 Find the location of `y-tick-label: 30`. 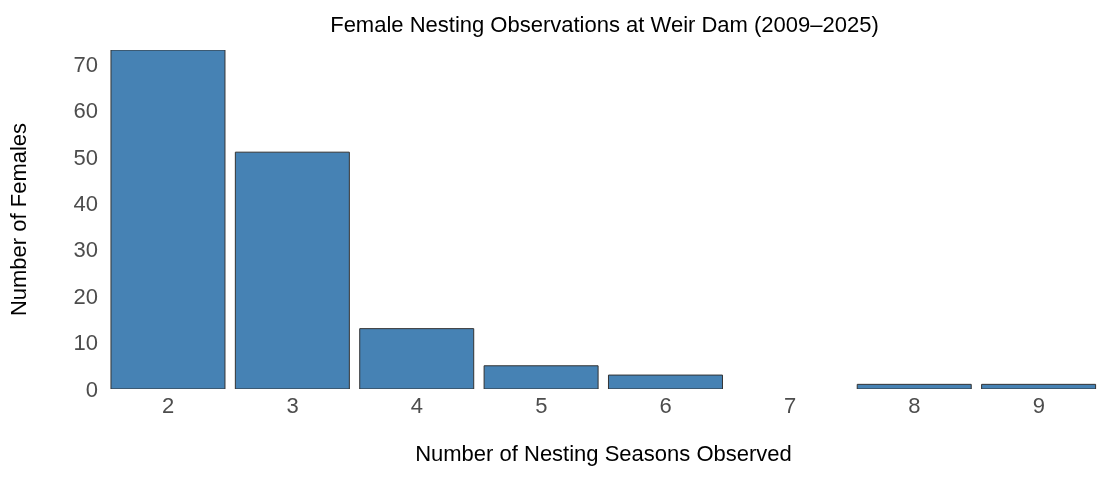

y-tick-label: 30 is located at coordinates (85, 250).